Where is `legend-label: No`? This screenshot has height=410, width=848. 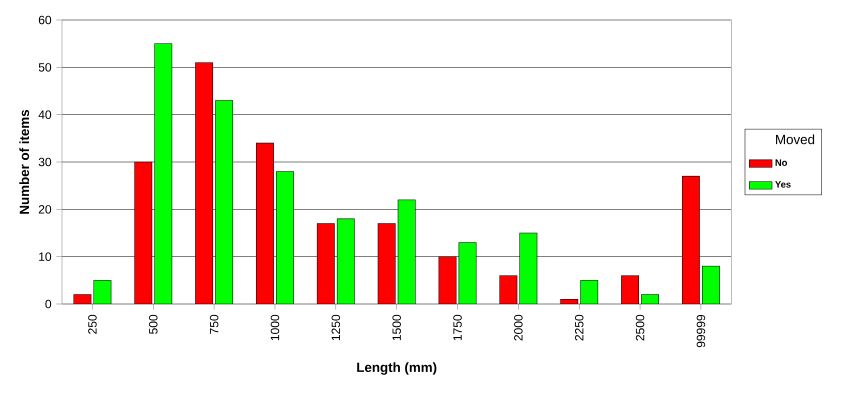
legend-label: No is located at coordinates (782, 162).